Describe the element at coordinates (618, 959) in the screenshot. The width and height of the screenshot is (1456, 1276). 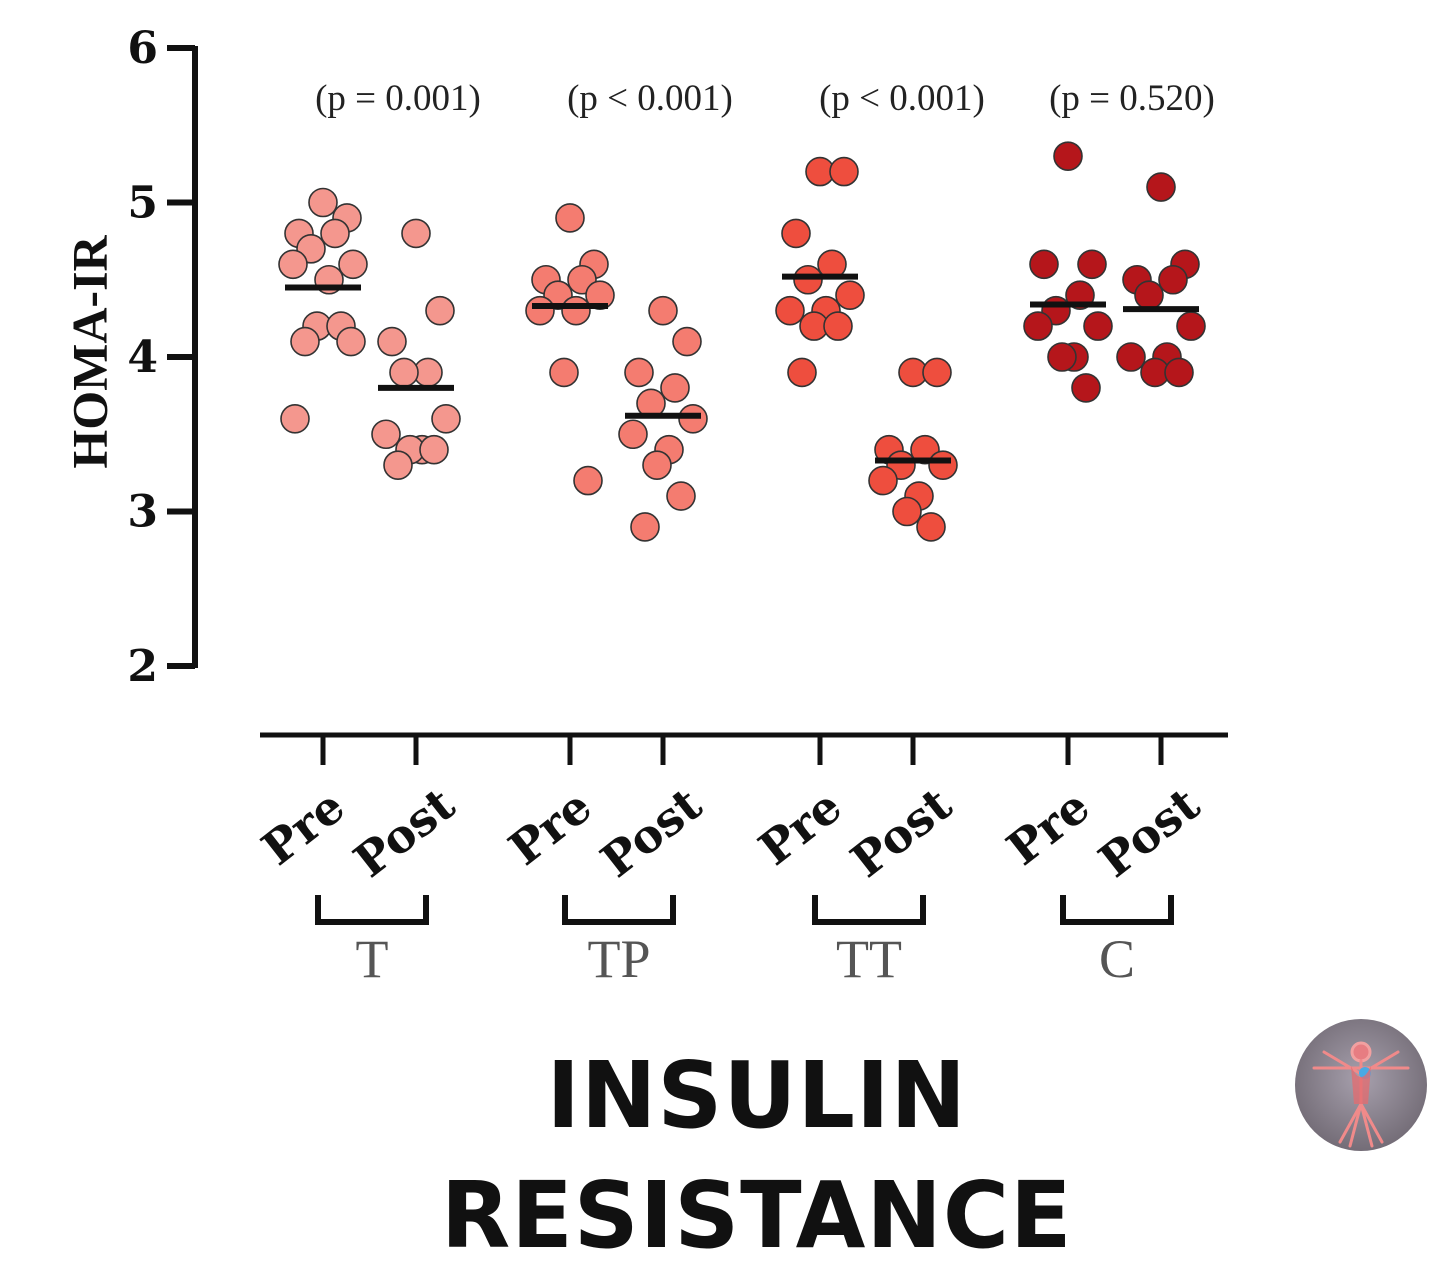
I see `group-label: TP` at that location.